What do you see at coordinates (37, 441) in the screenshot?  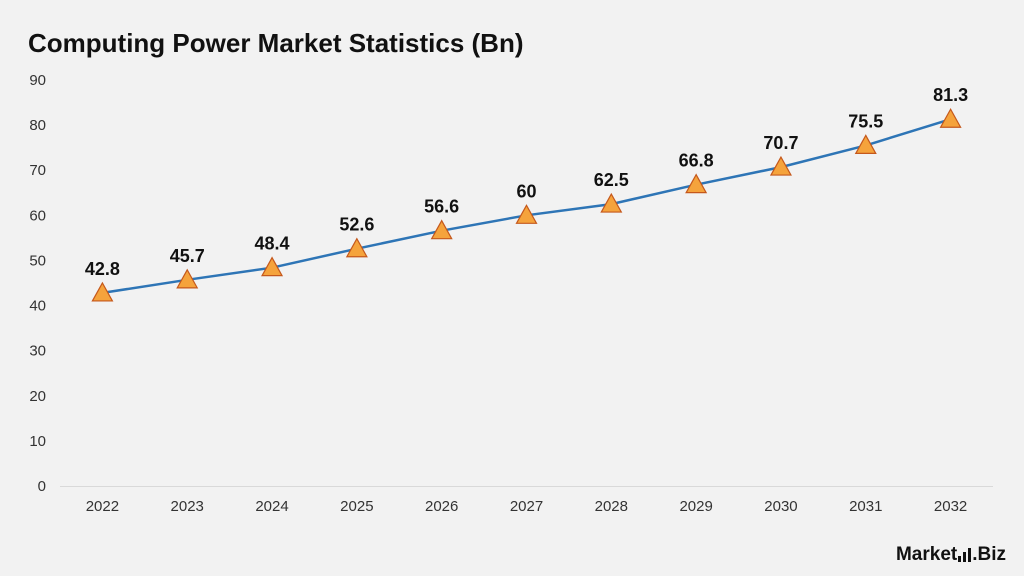 I see `y-tick-label: 10` at bounding box center [37, 441].